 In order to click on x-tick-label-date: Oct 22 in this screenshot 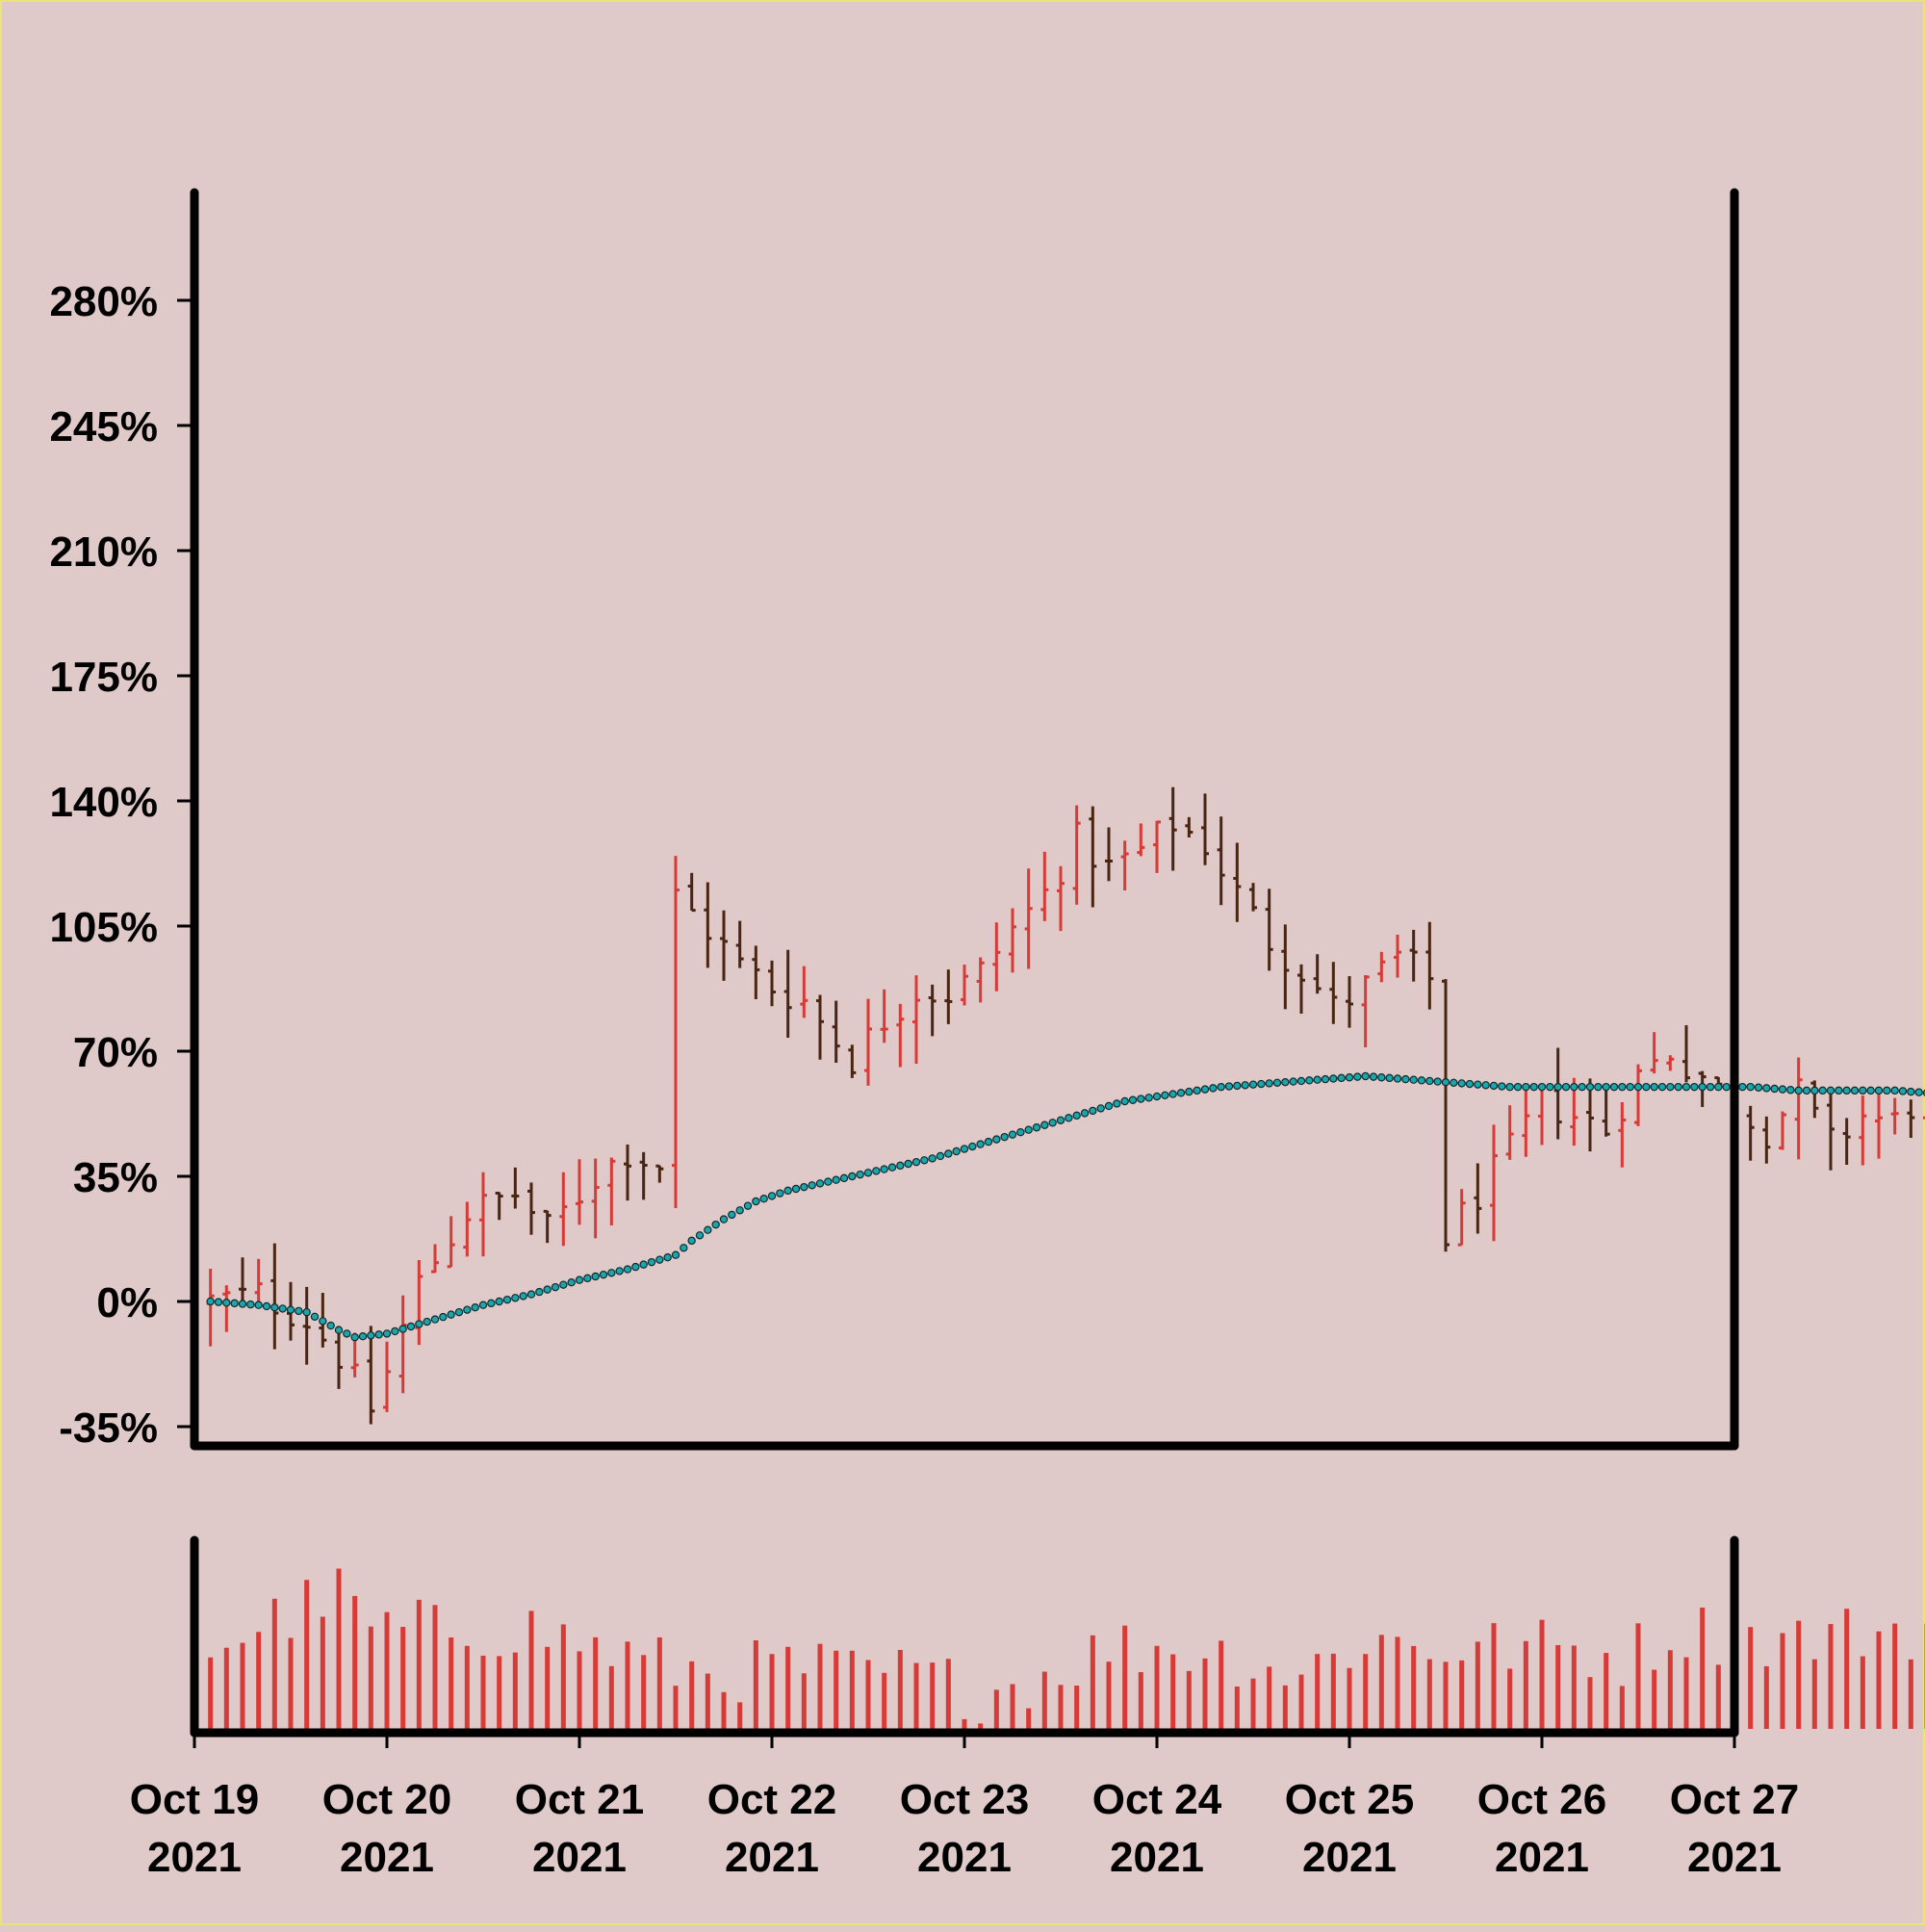, I will do `click(772, 1800)`.